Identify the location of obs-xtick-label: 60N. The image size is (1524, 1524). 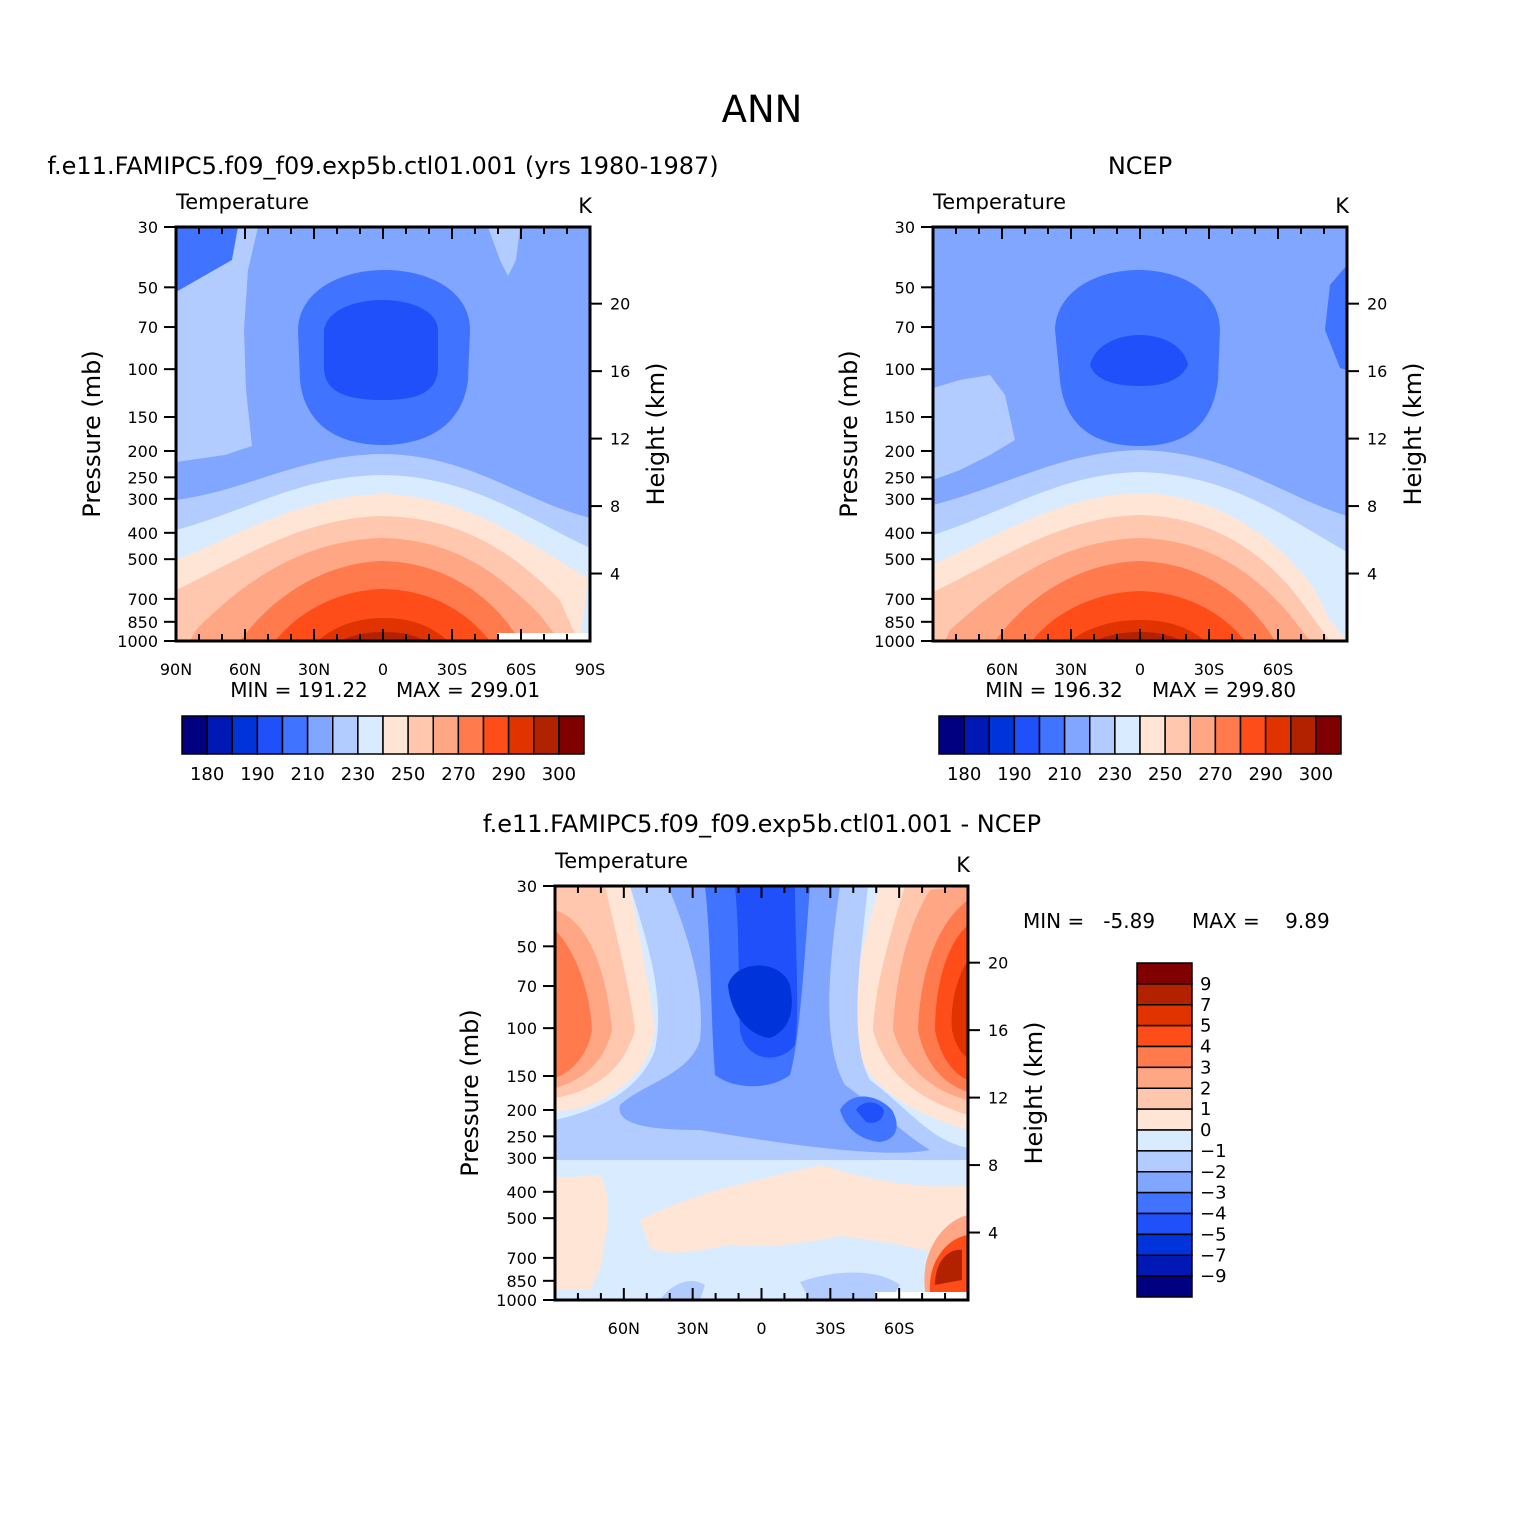
(1002, 669).